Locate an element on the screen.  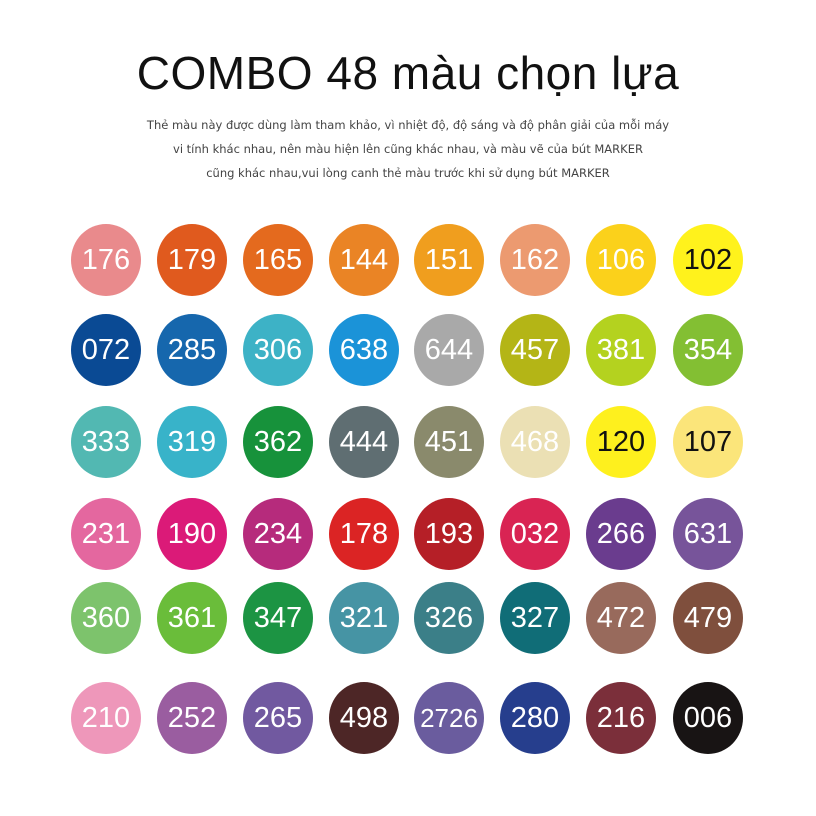
color-swatch-266: 266 is located at coordinates (621, 534).